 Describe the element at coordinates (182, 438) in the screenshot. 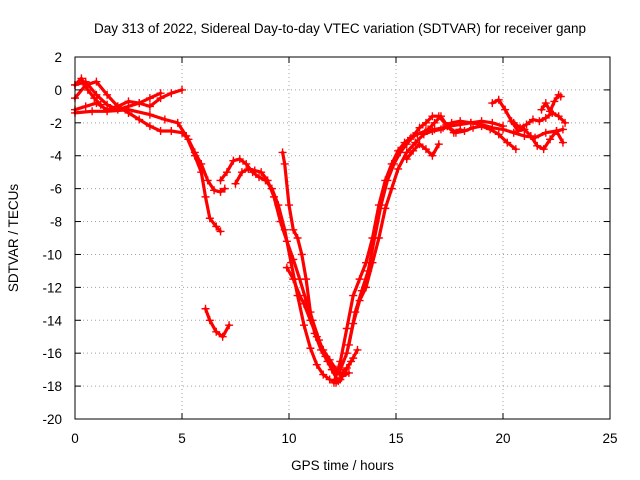

I see `x-tick-label: 5` at that location.